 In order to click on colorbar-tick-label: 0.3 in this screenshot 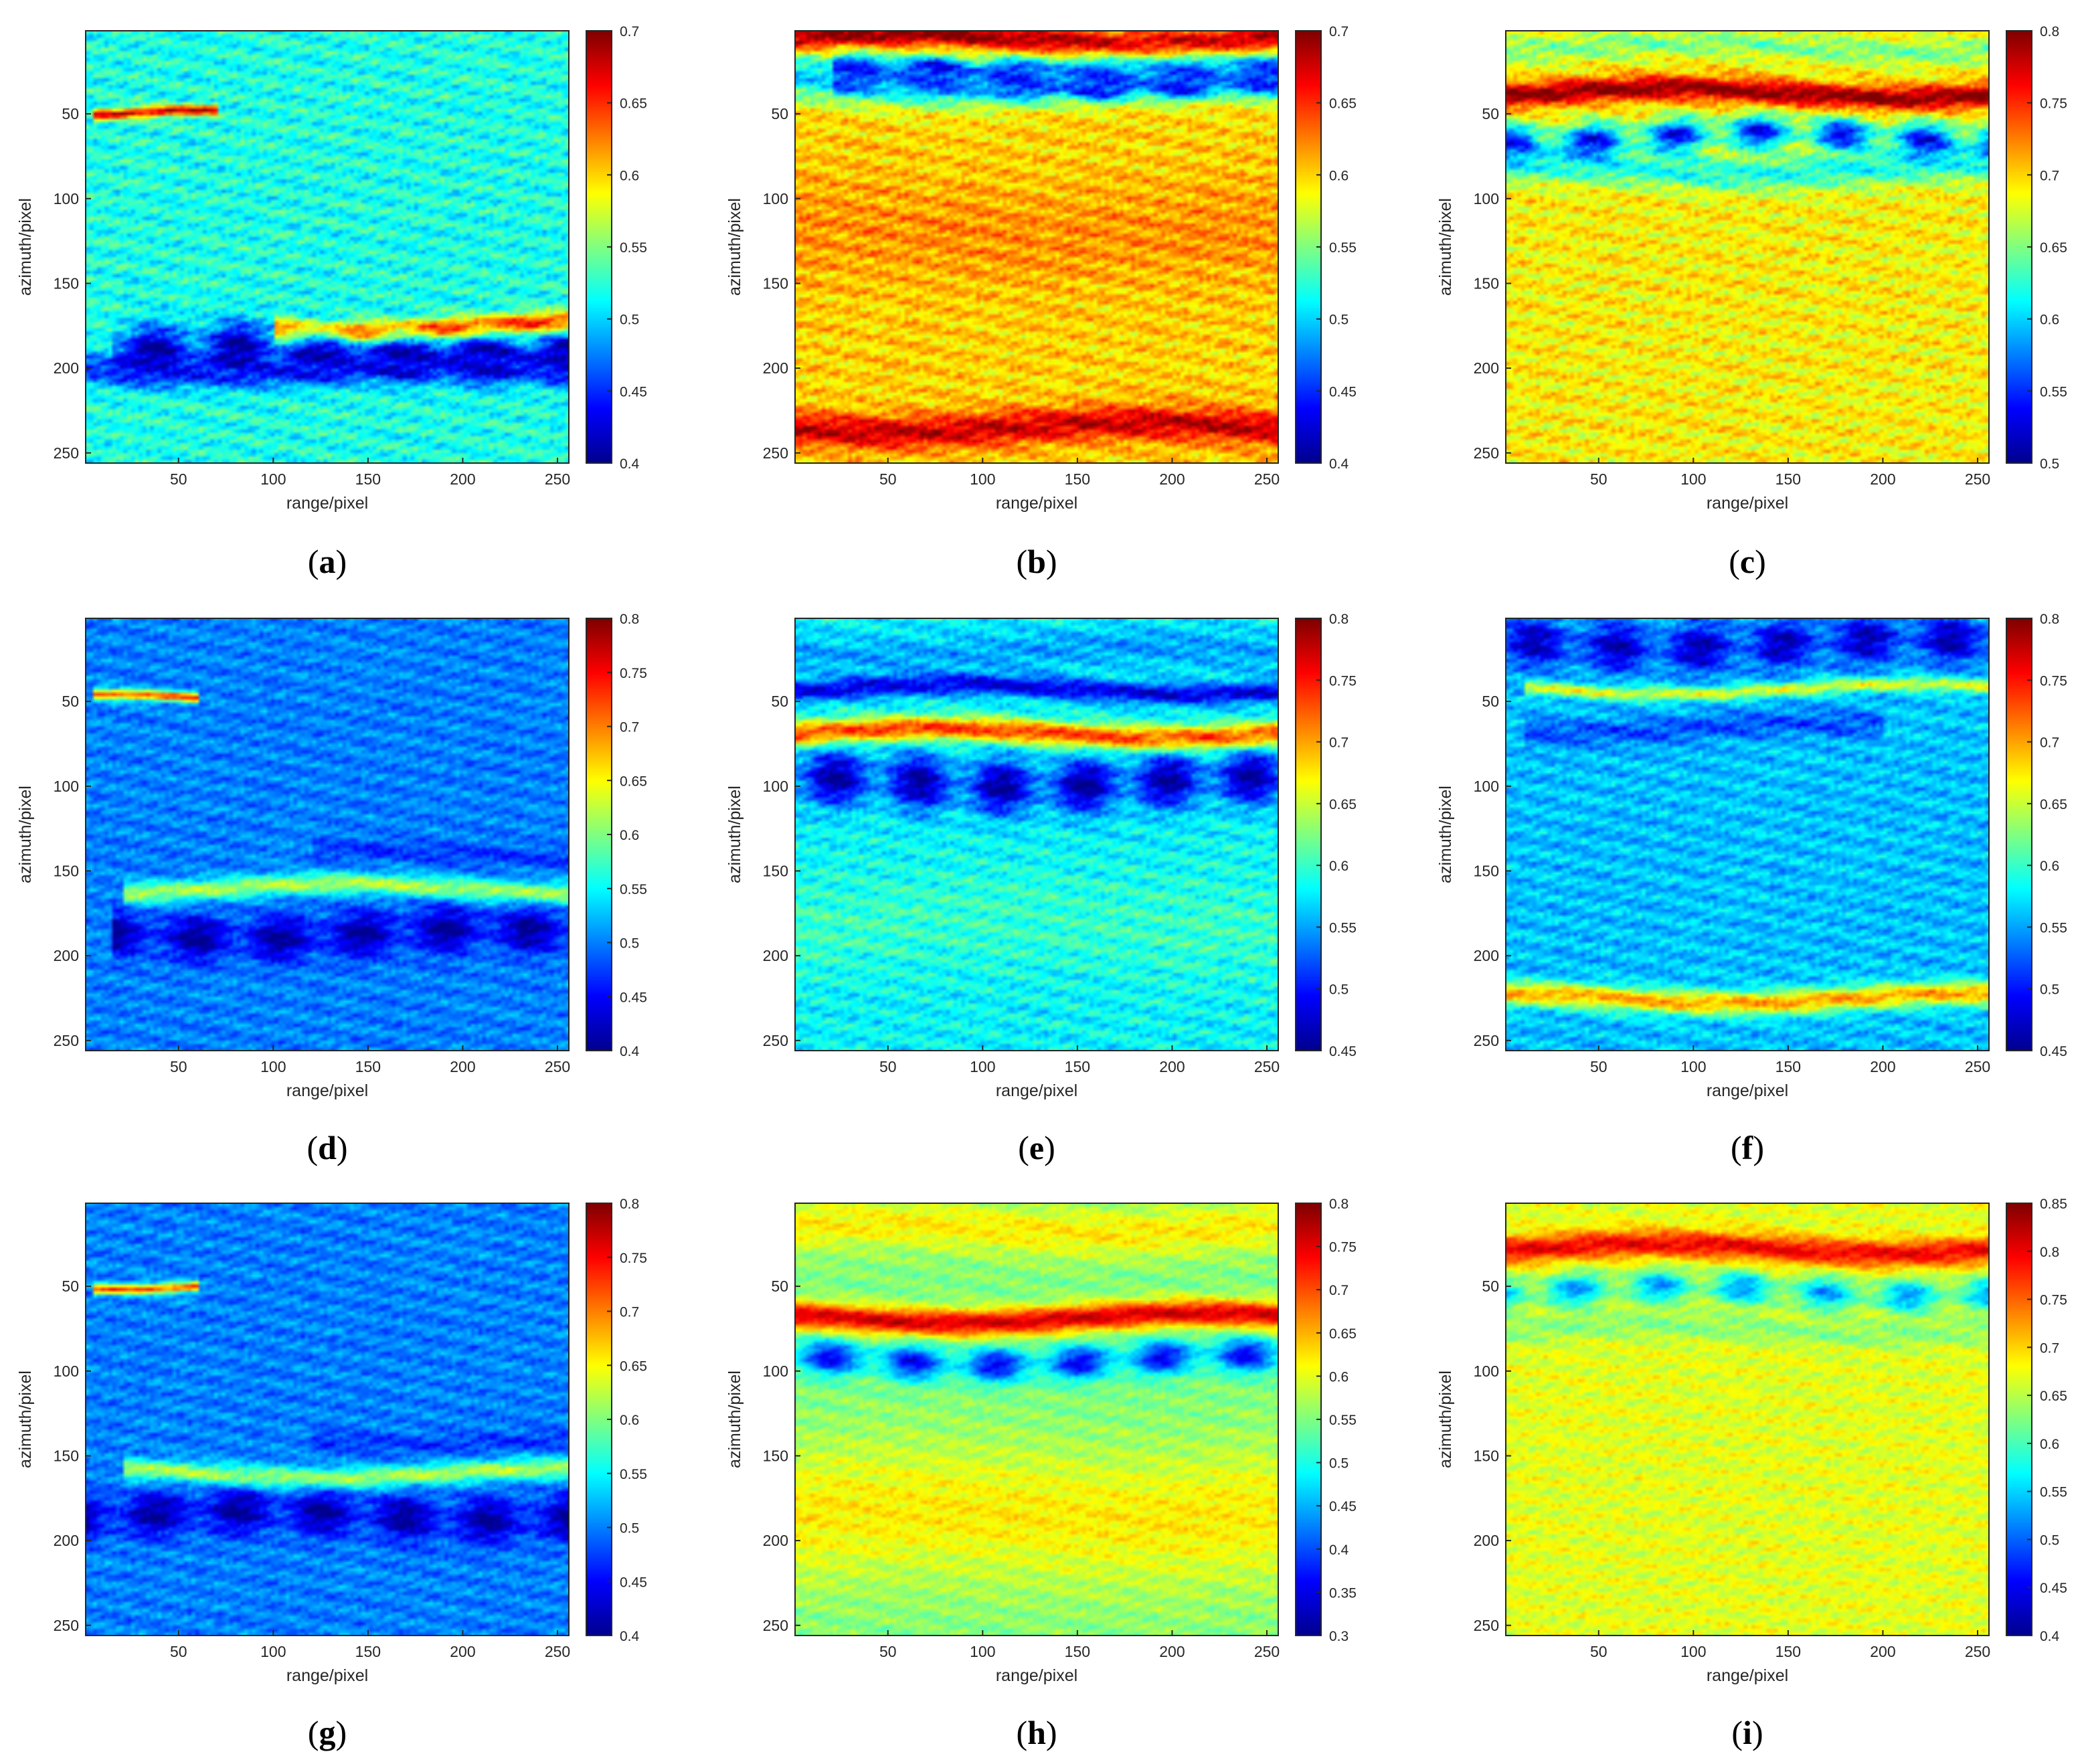, I will do `click(1339, 1636)`.